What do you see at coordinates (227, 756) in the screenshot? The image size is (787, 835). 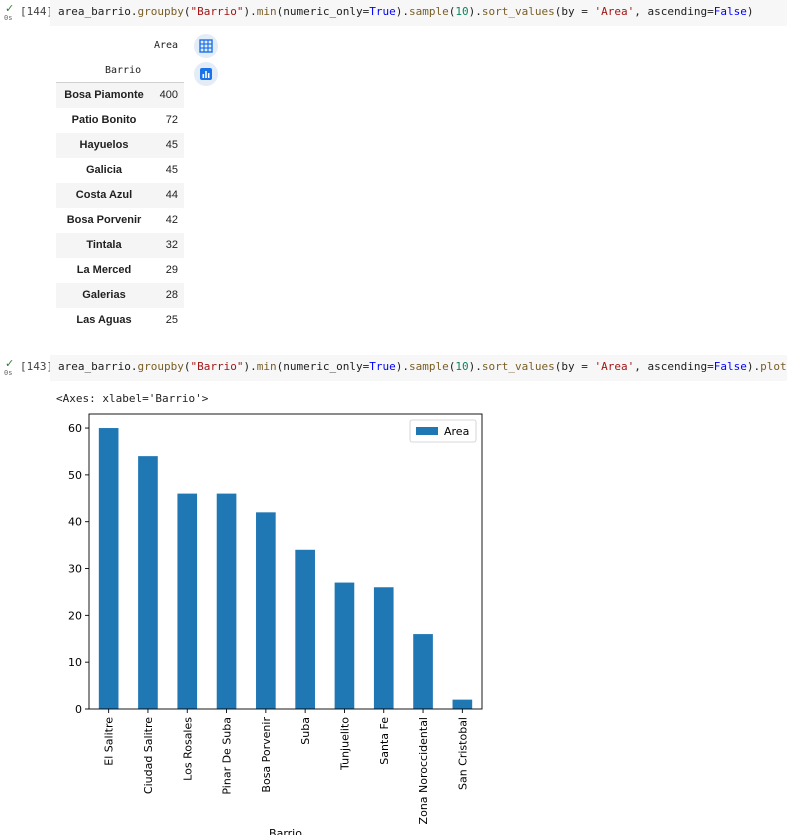 I see `x-tick-label: Pinar De Suba` at bounding box center [227, 756].